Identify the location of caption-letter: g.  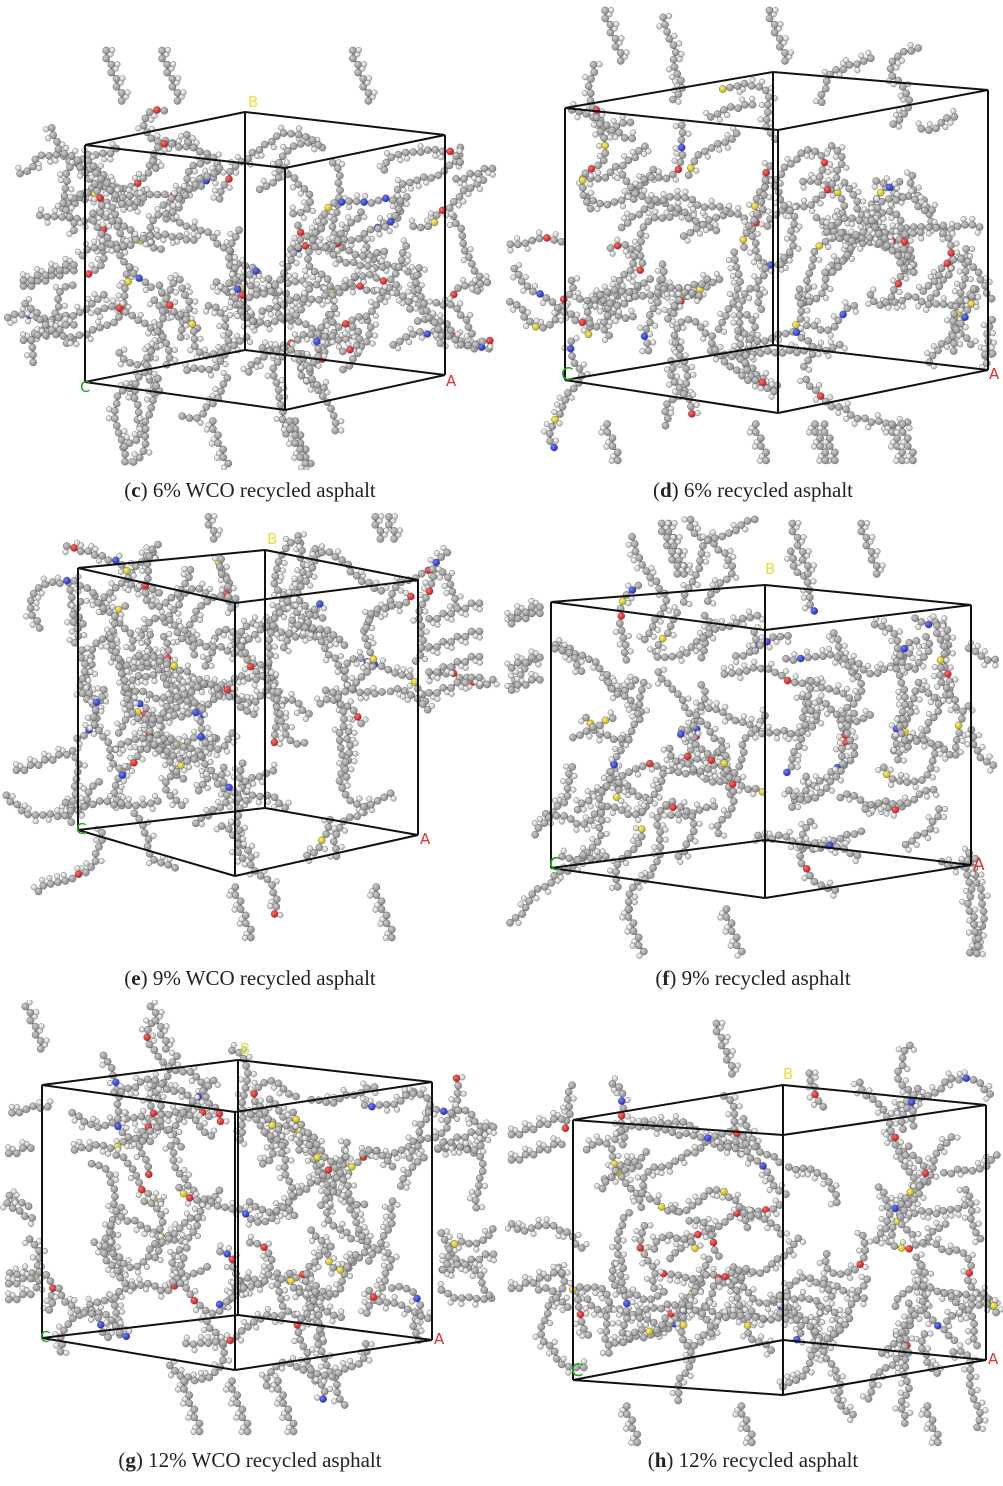
(130, 1460).